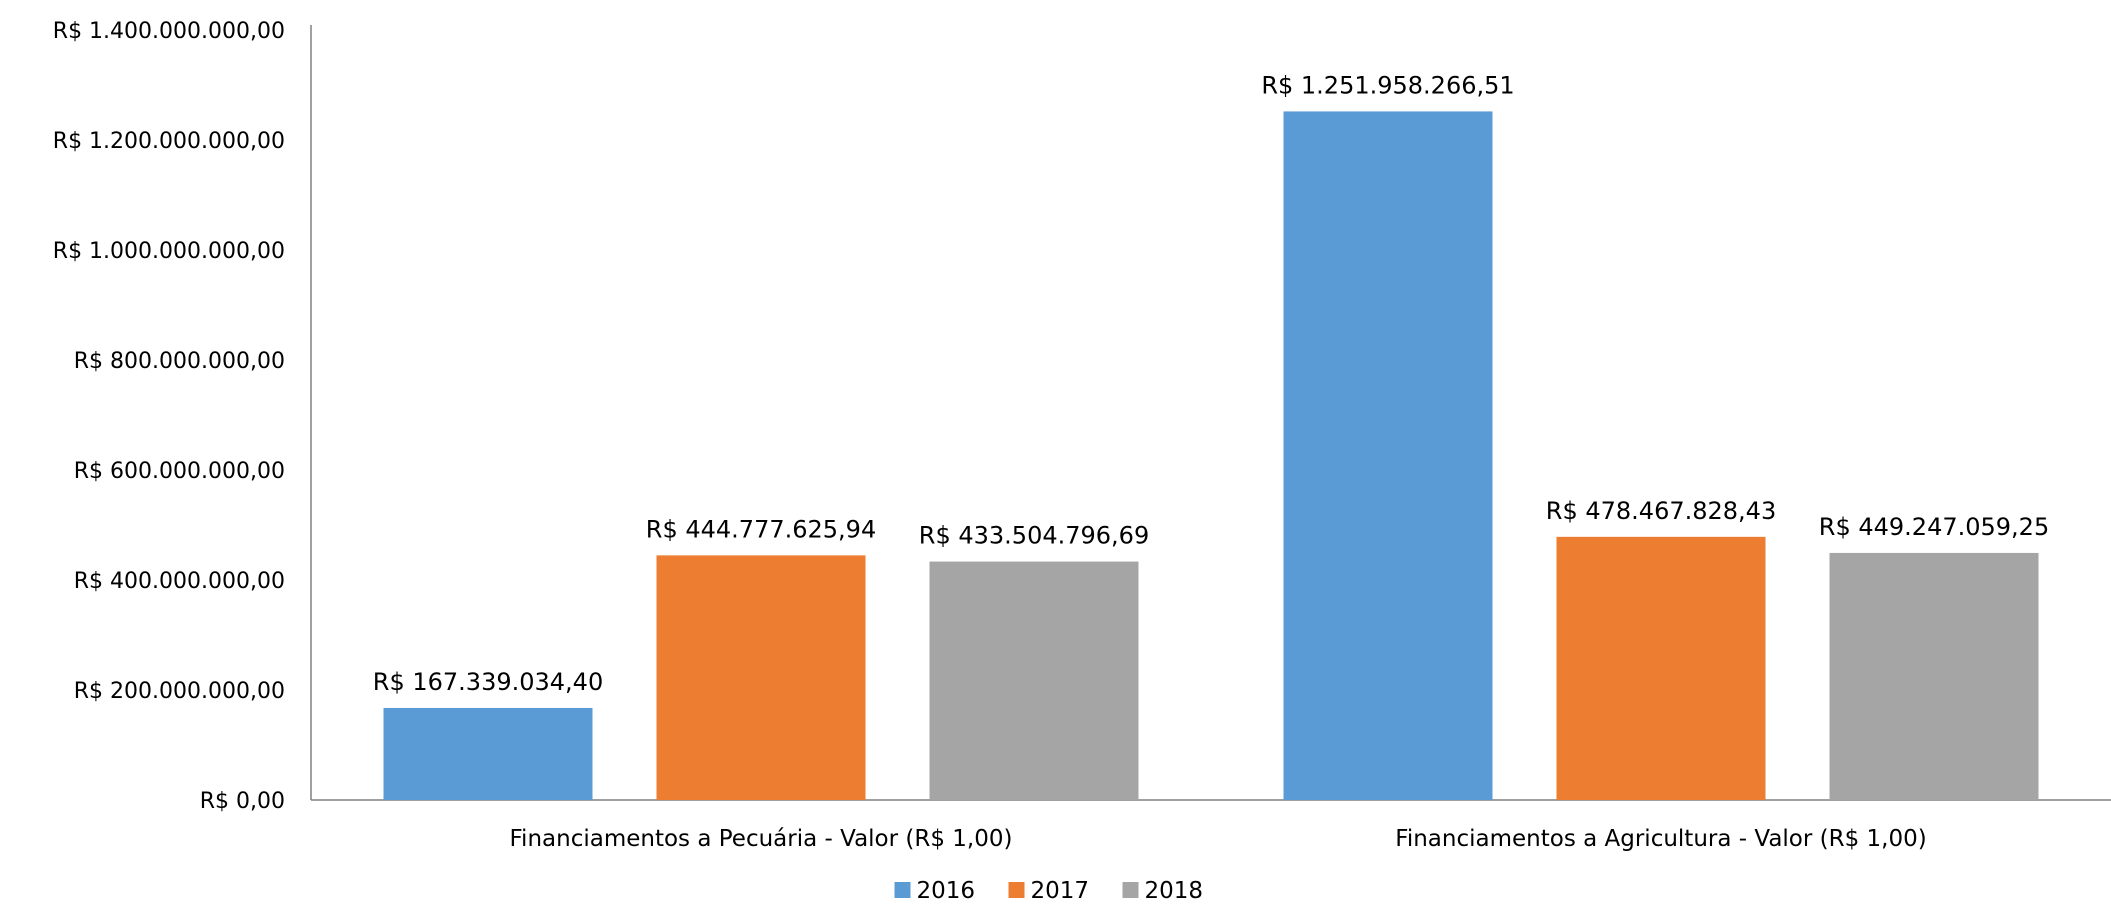 The width and height of the screenshot is (2111, 917). What do you see at coordinates (242, 801) in the screenshot?
I see `y-tick-label: R$ 0,00` at bounding box center [242, 801].